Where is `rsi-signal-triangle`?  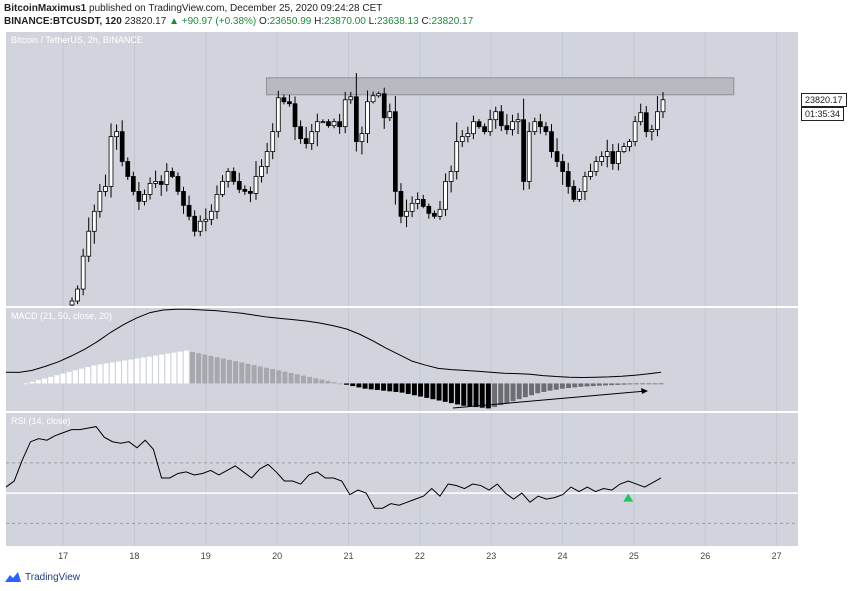
rsi-signal-triangle is located at coordinates (628, 497).